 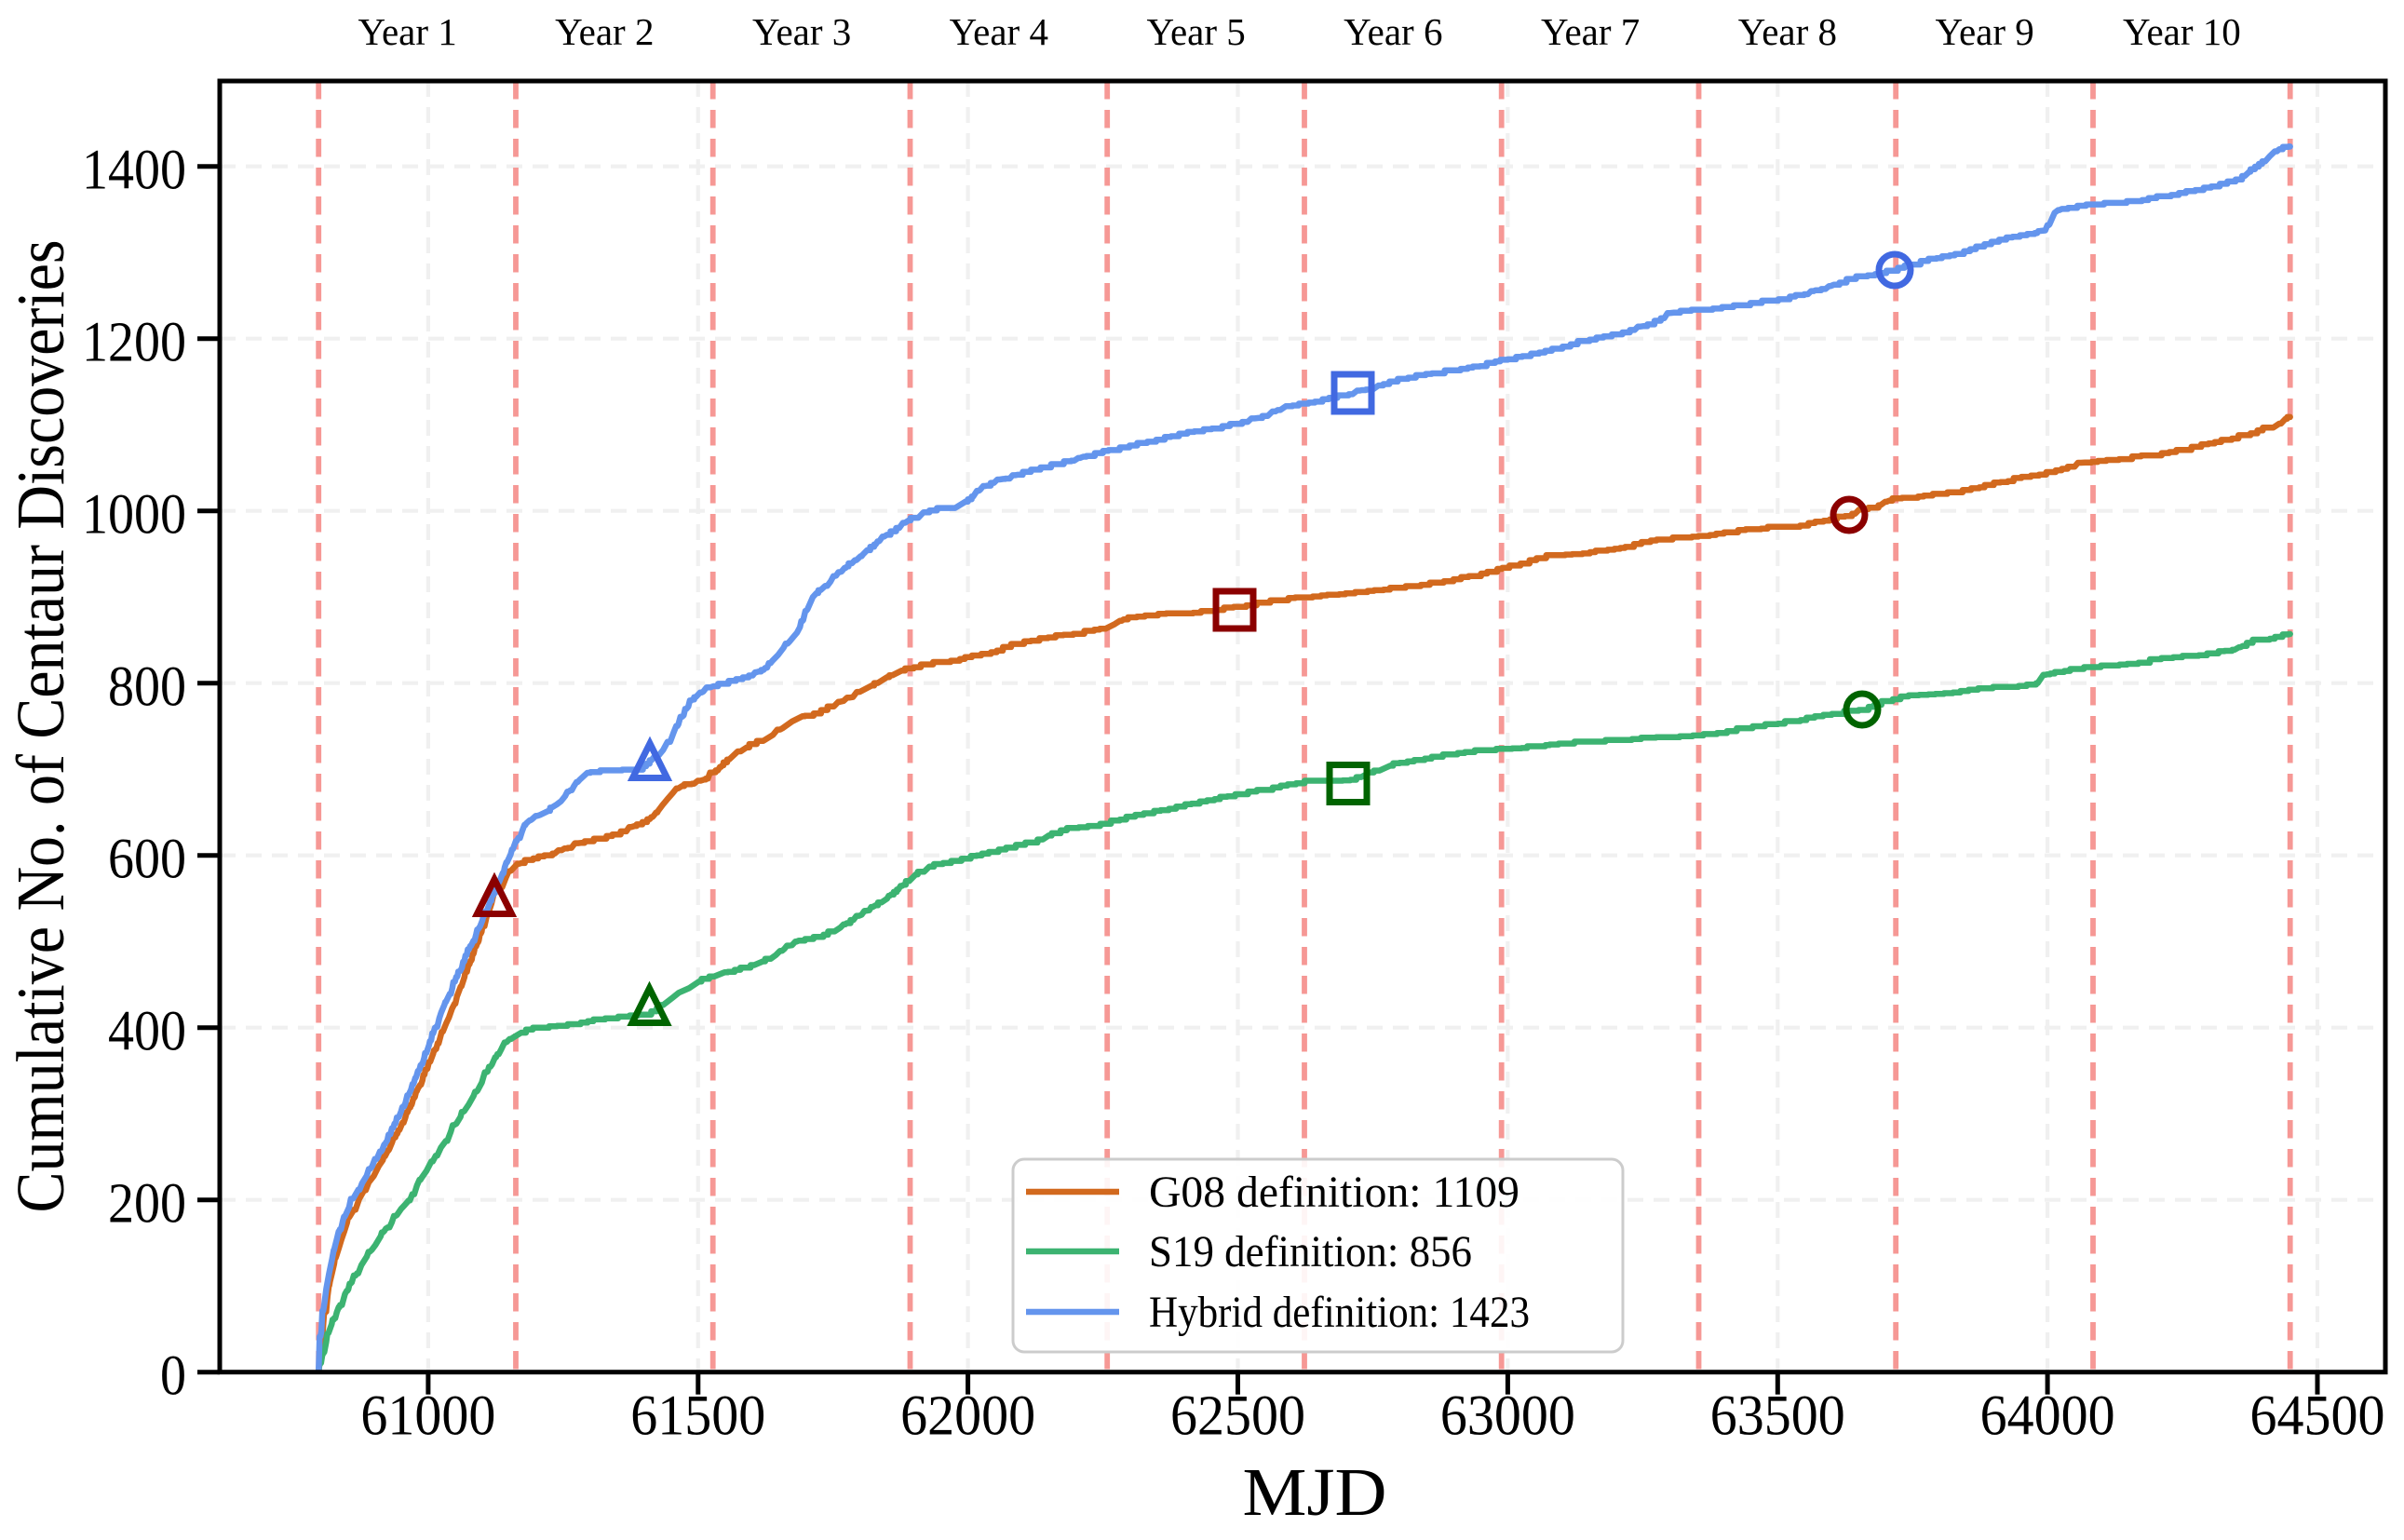 I want to click on svg-text: 61000, so click(x=427, y=1416).